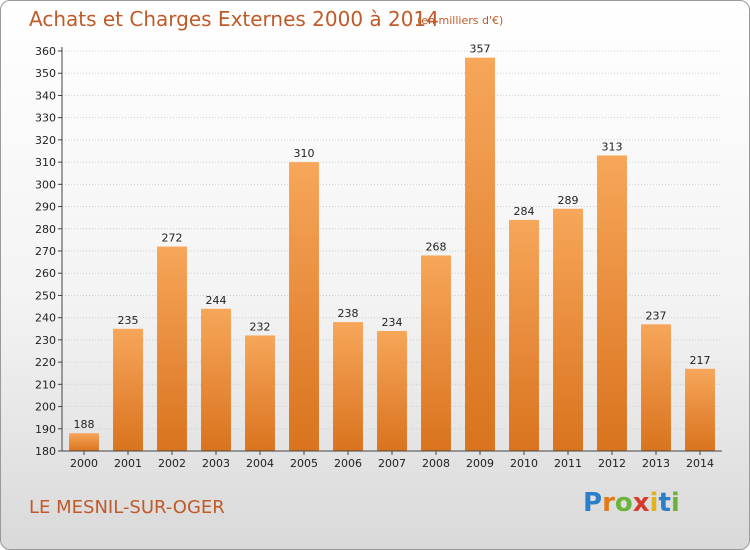 Image resolution: width=750 pixels, height=550 pixels. What do you see at coordinates (45, 73) in the screenshot?
I see `y-tick-label: 350` at bounding box center [45, 73].